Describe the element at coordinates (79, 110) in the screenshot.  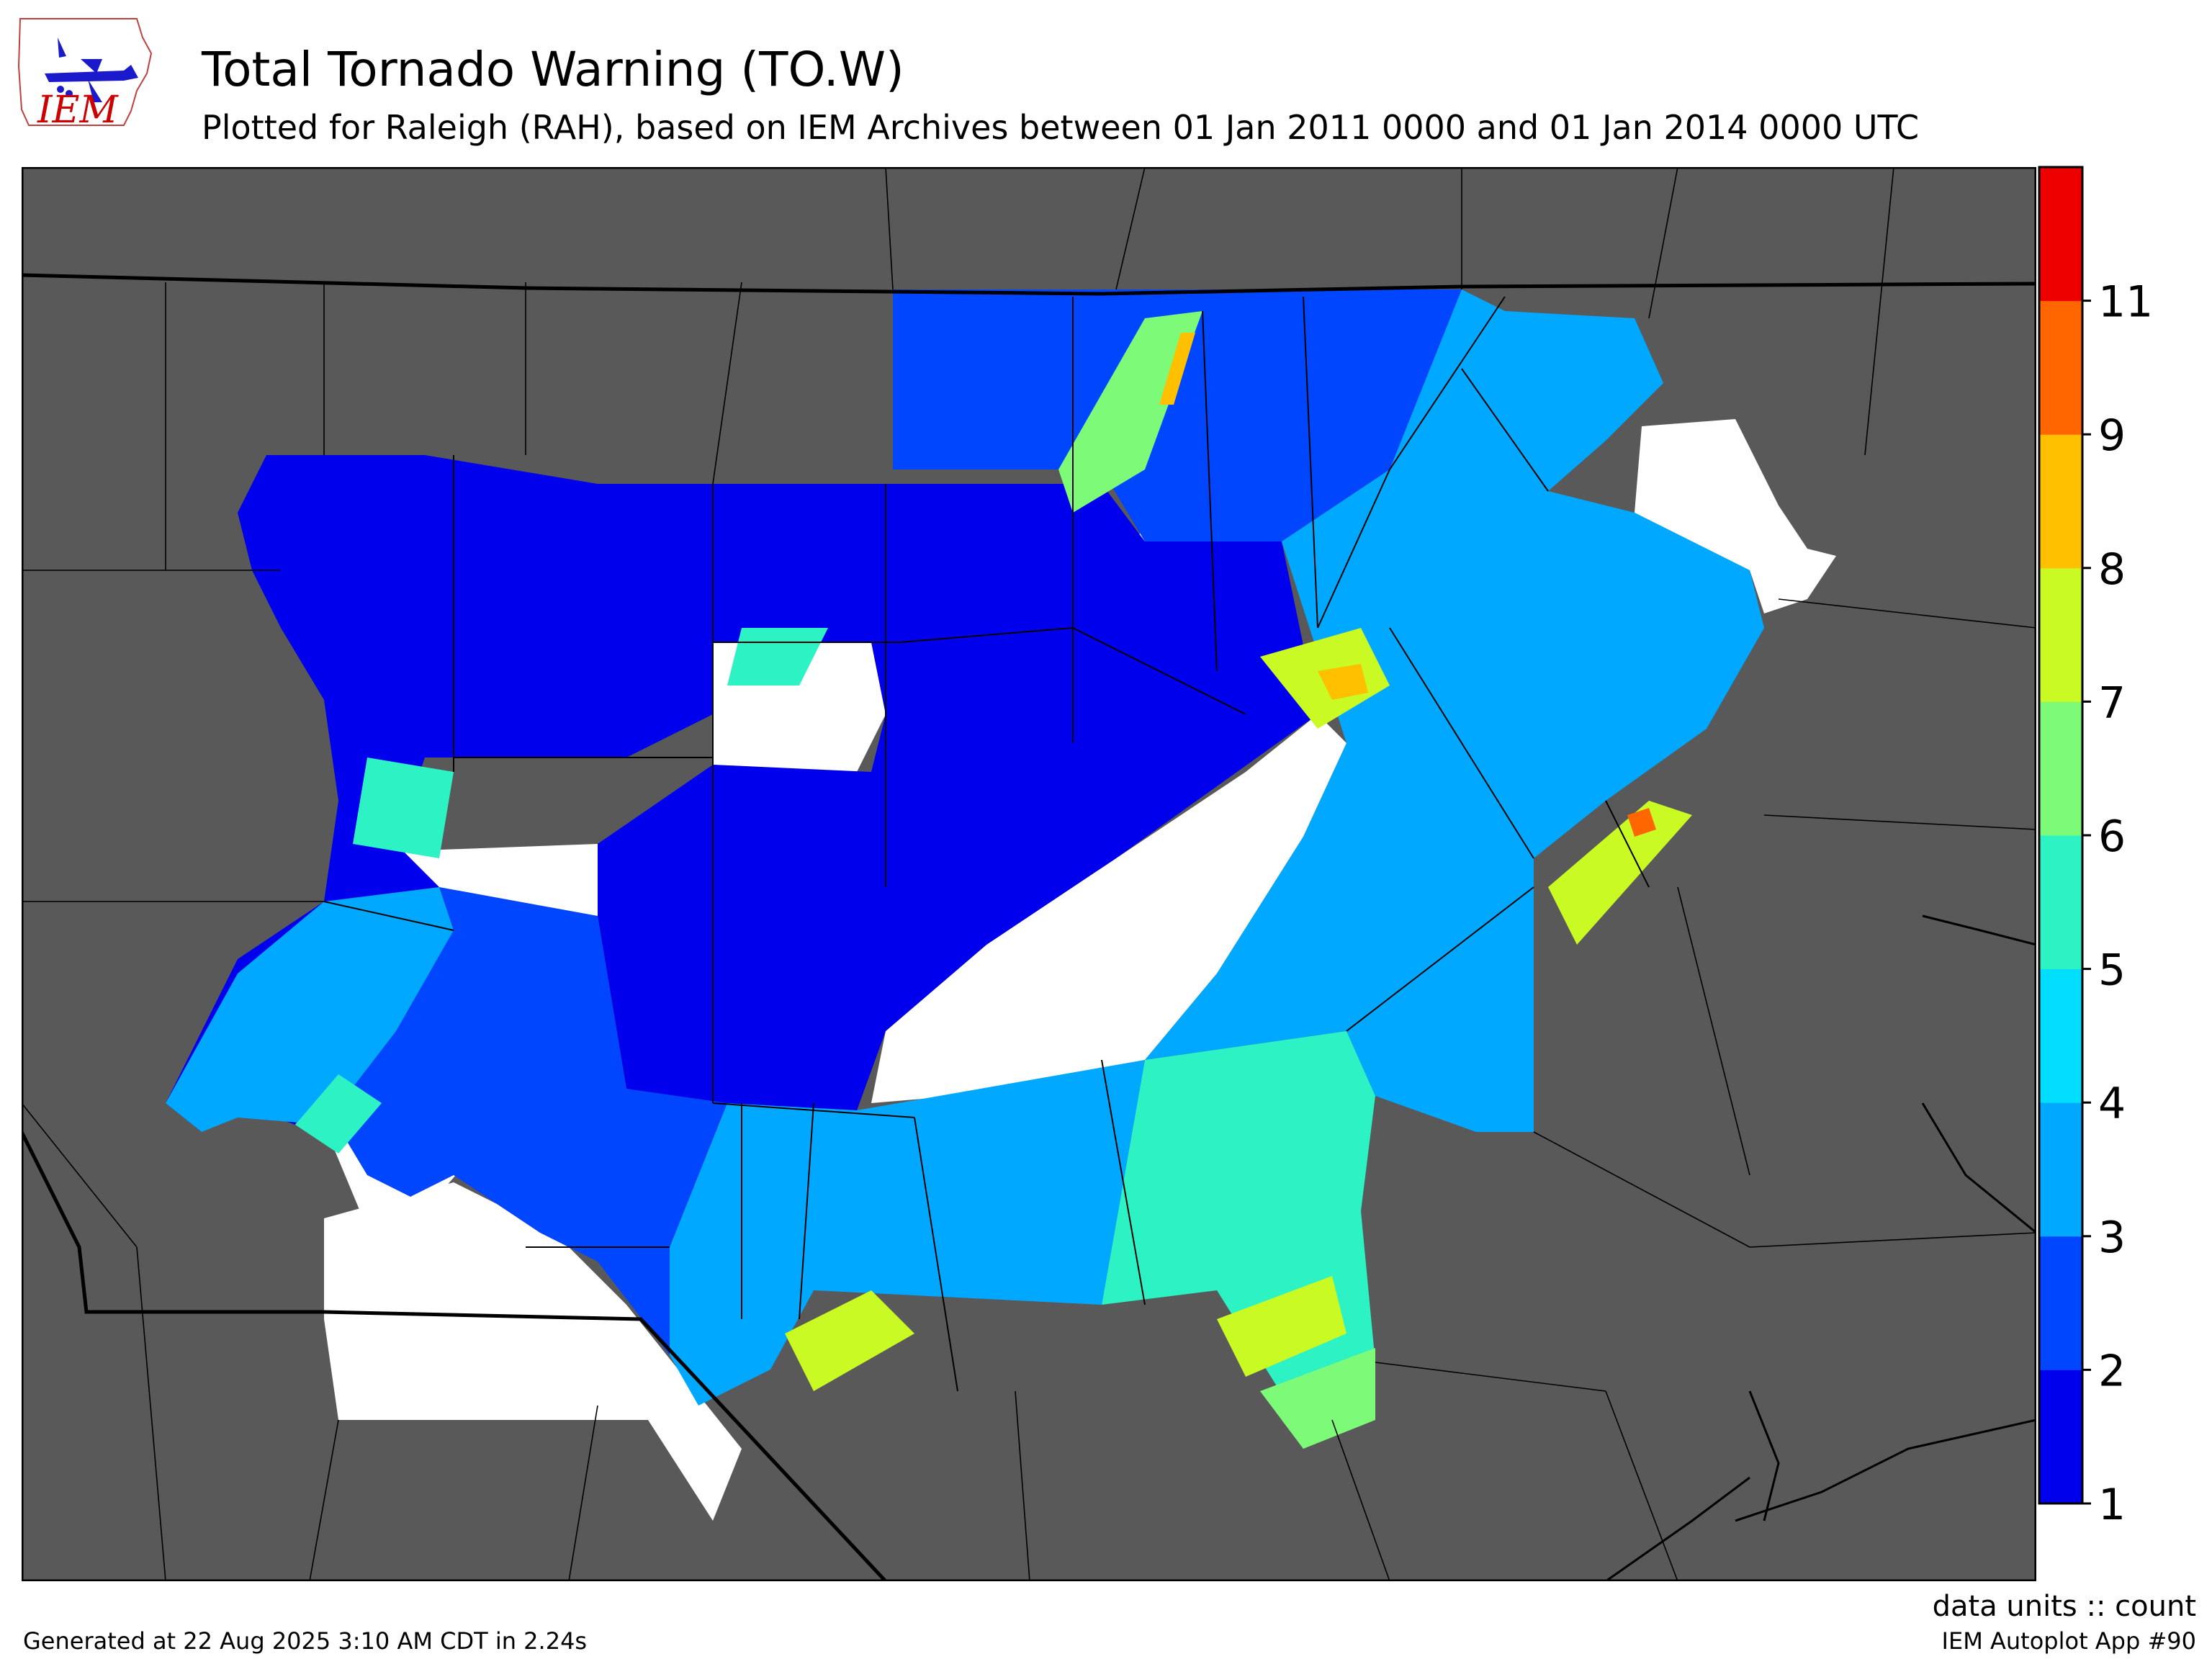
I see `logo-text: IEM` at that location.